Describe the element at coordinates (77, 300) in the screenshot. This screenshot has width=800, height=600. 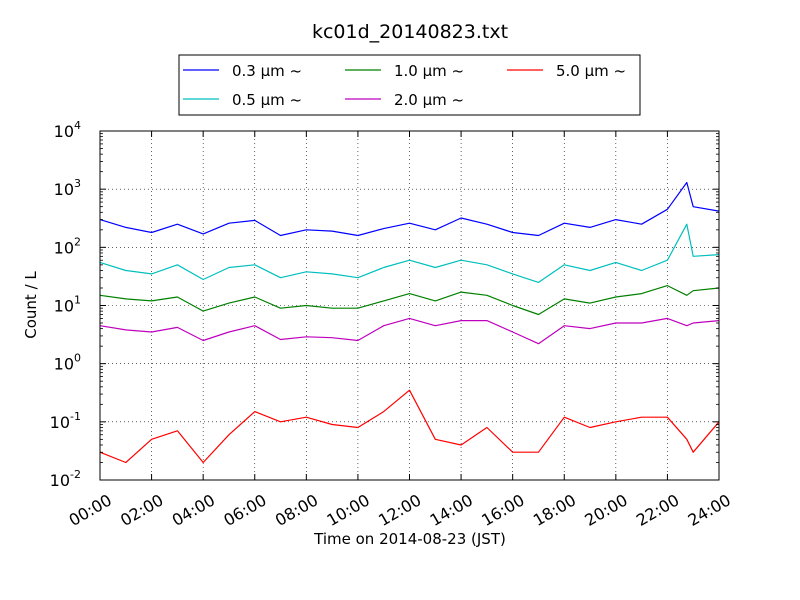
I see `y-tick-exponent: 1` at that location.